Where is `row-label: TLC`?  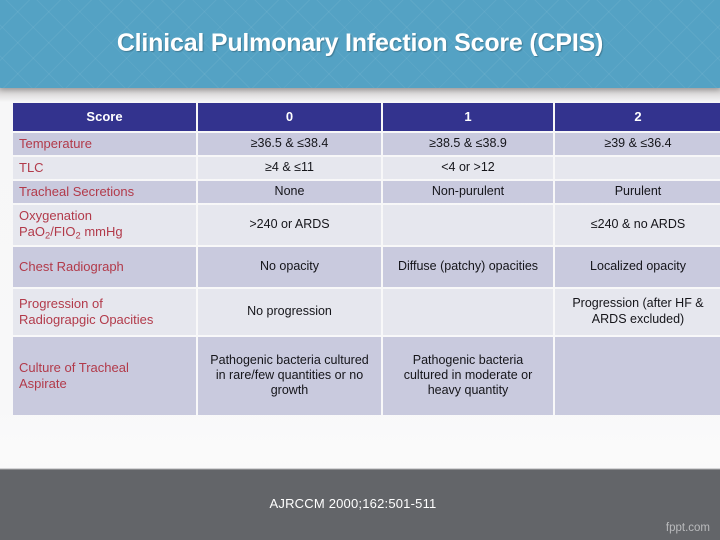
row-label: TLC is located at coordinates (104, 167).